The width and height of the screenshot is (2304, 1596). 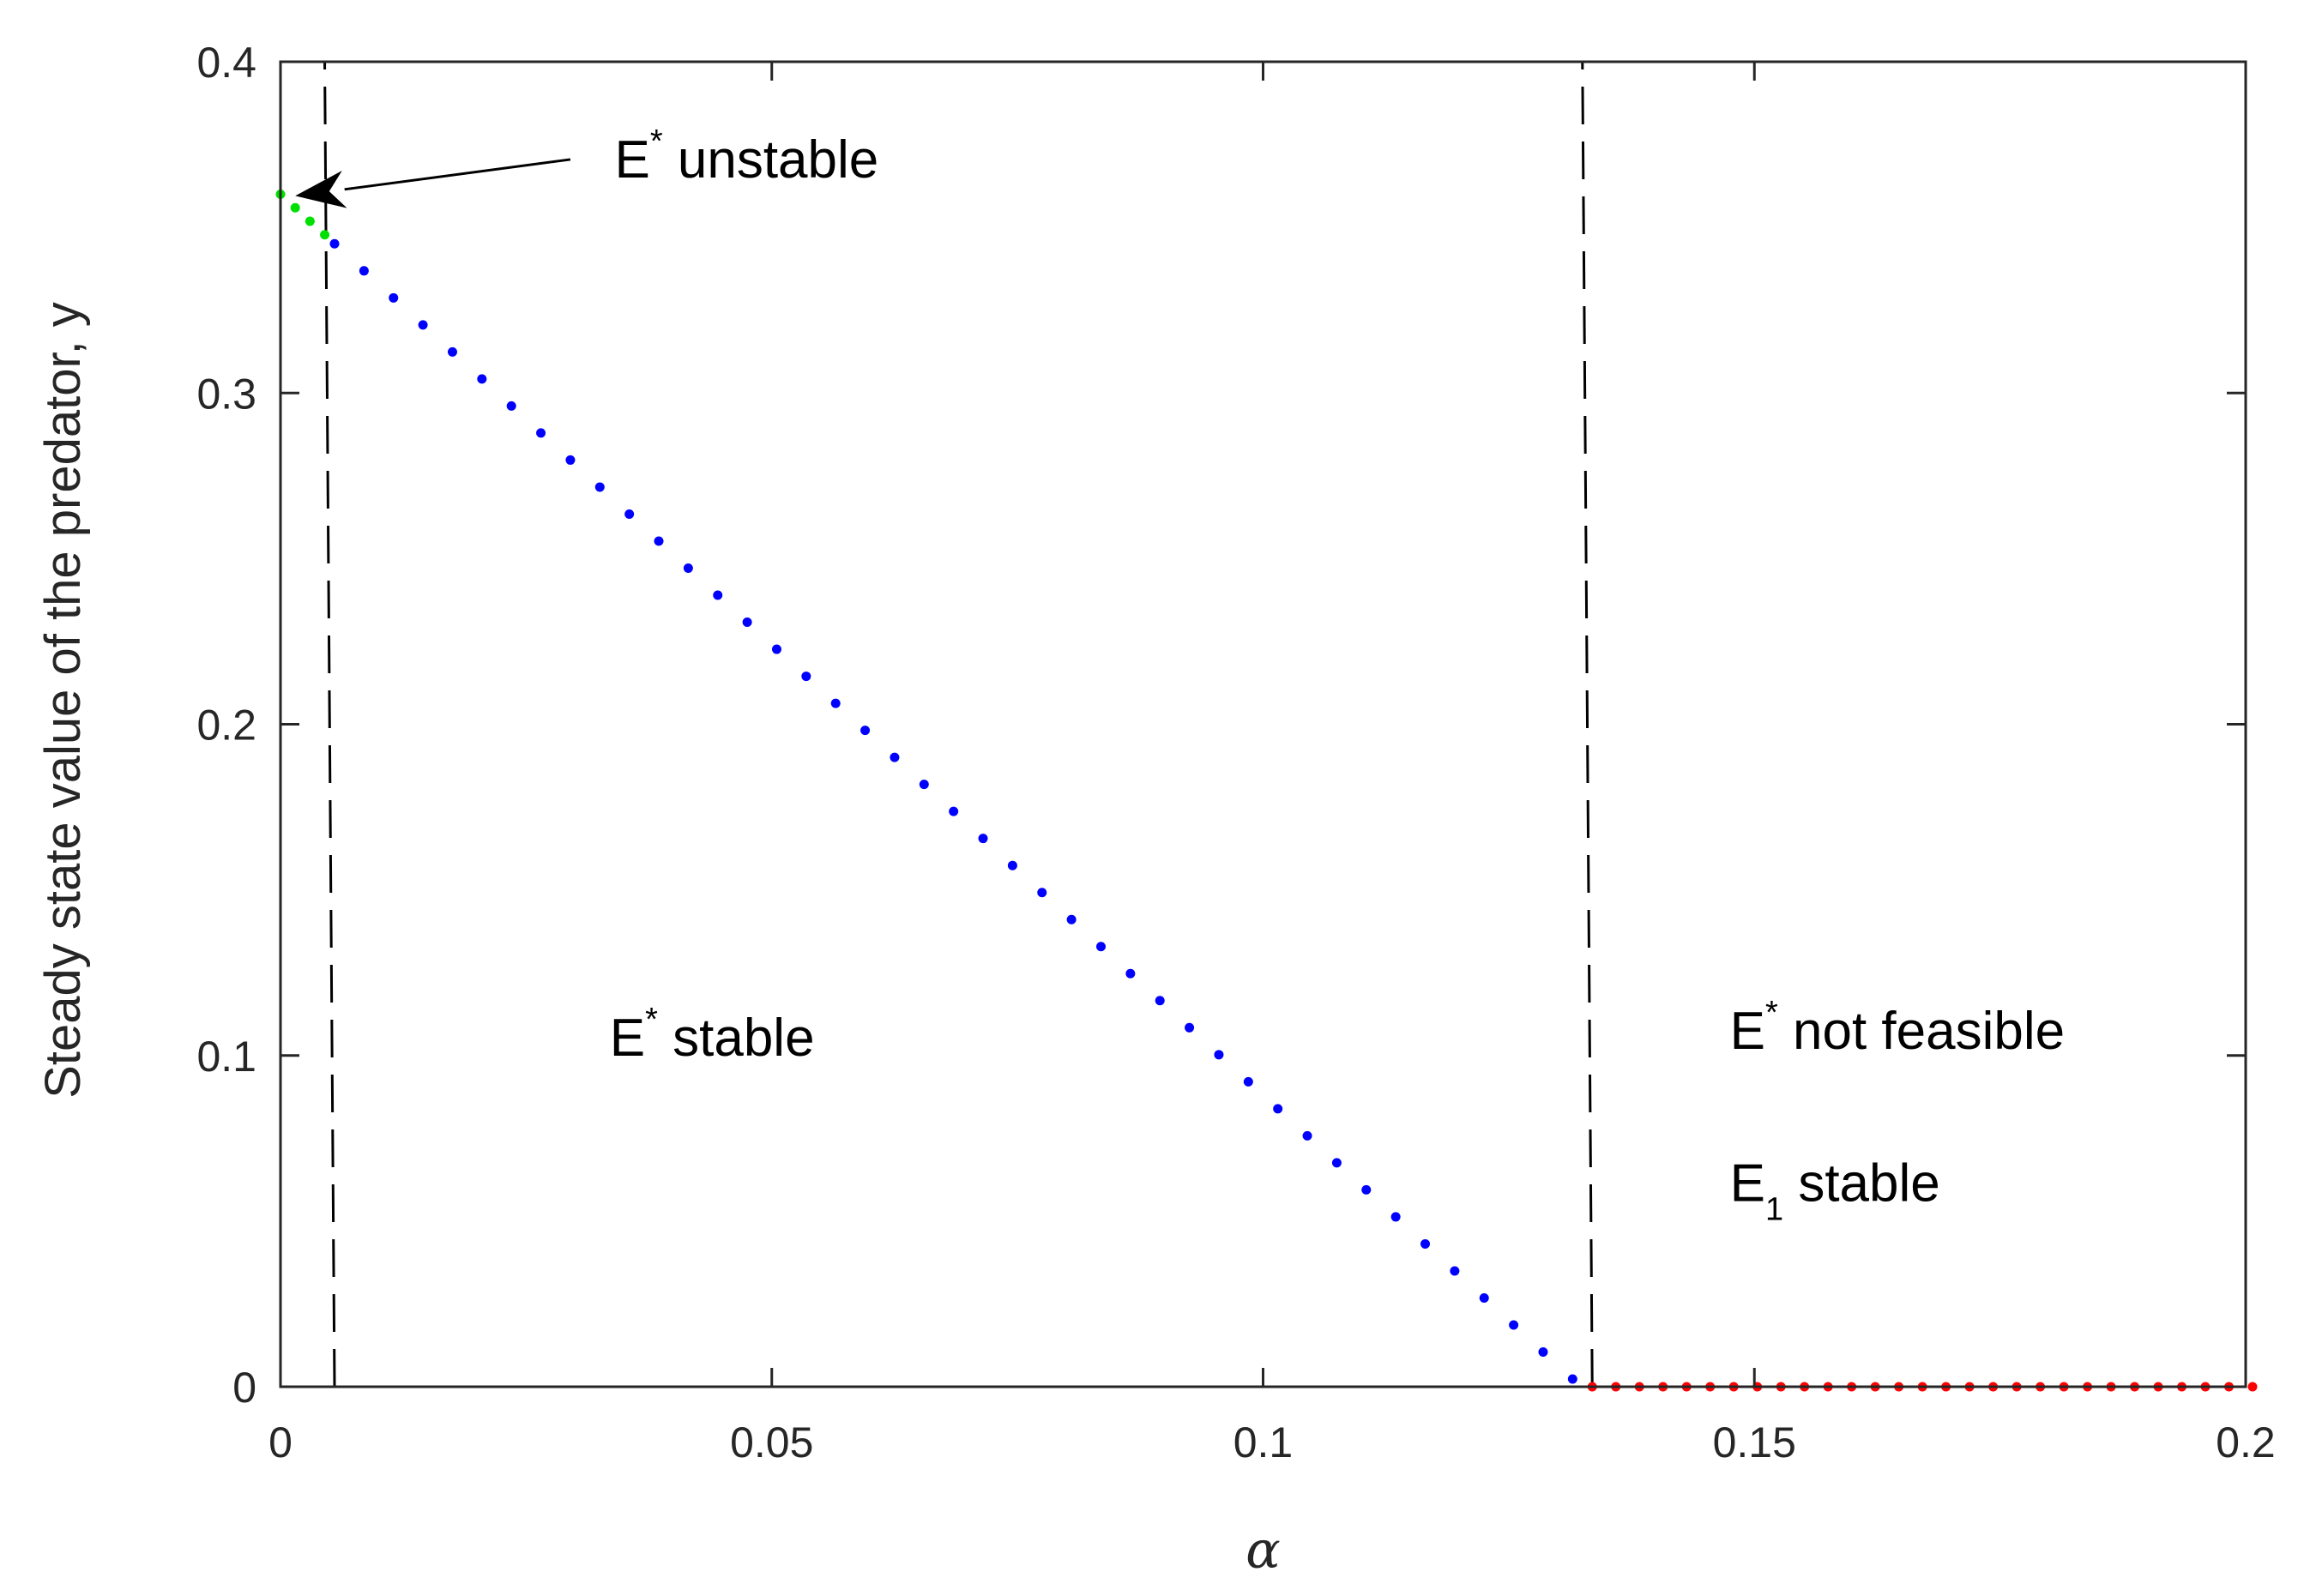 What do you see at coordinates (226, 1057) in the screenshot?
I see `y-tick-label: 0.1` at bounding box center [226, 1057].